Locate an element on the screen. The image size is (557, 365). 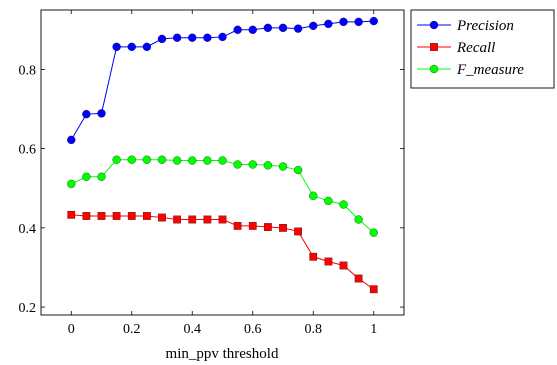
series-line-recall is located at coordinates (223, 252).